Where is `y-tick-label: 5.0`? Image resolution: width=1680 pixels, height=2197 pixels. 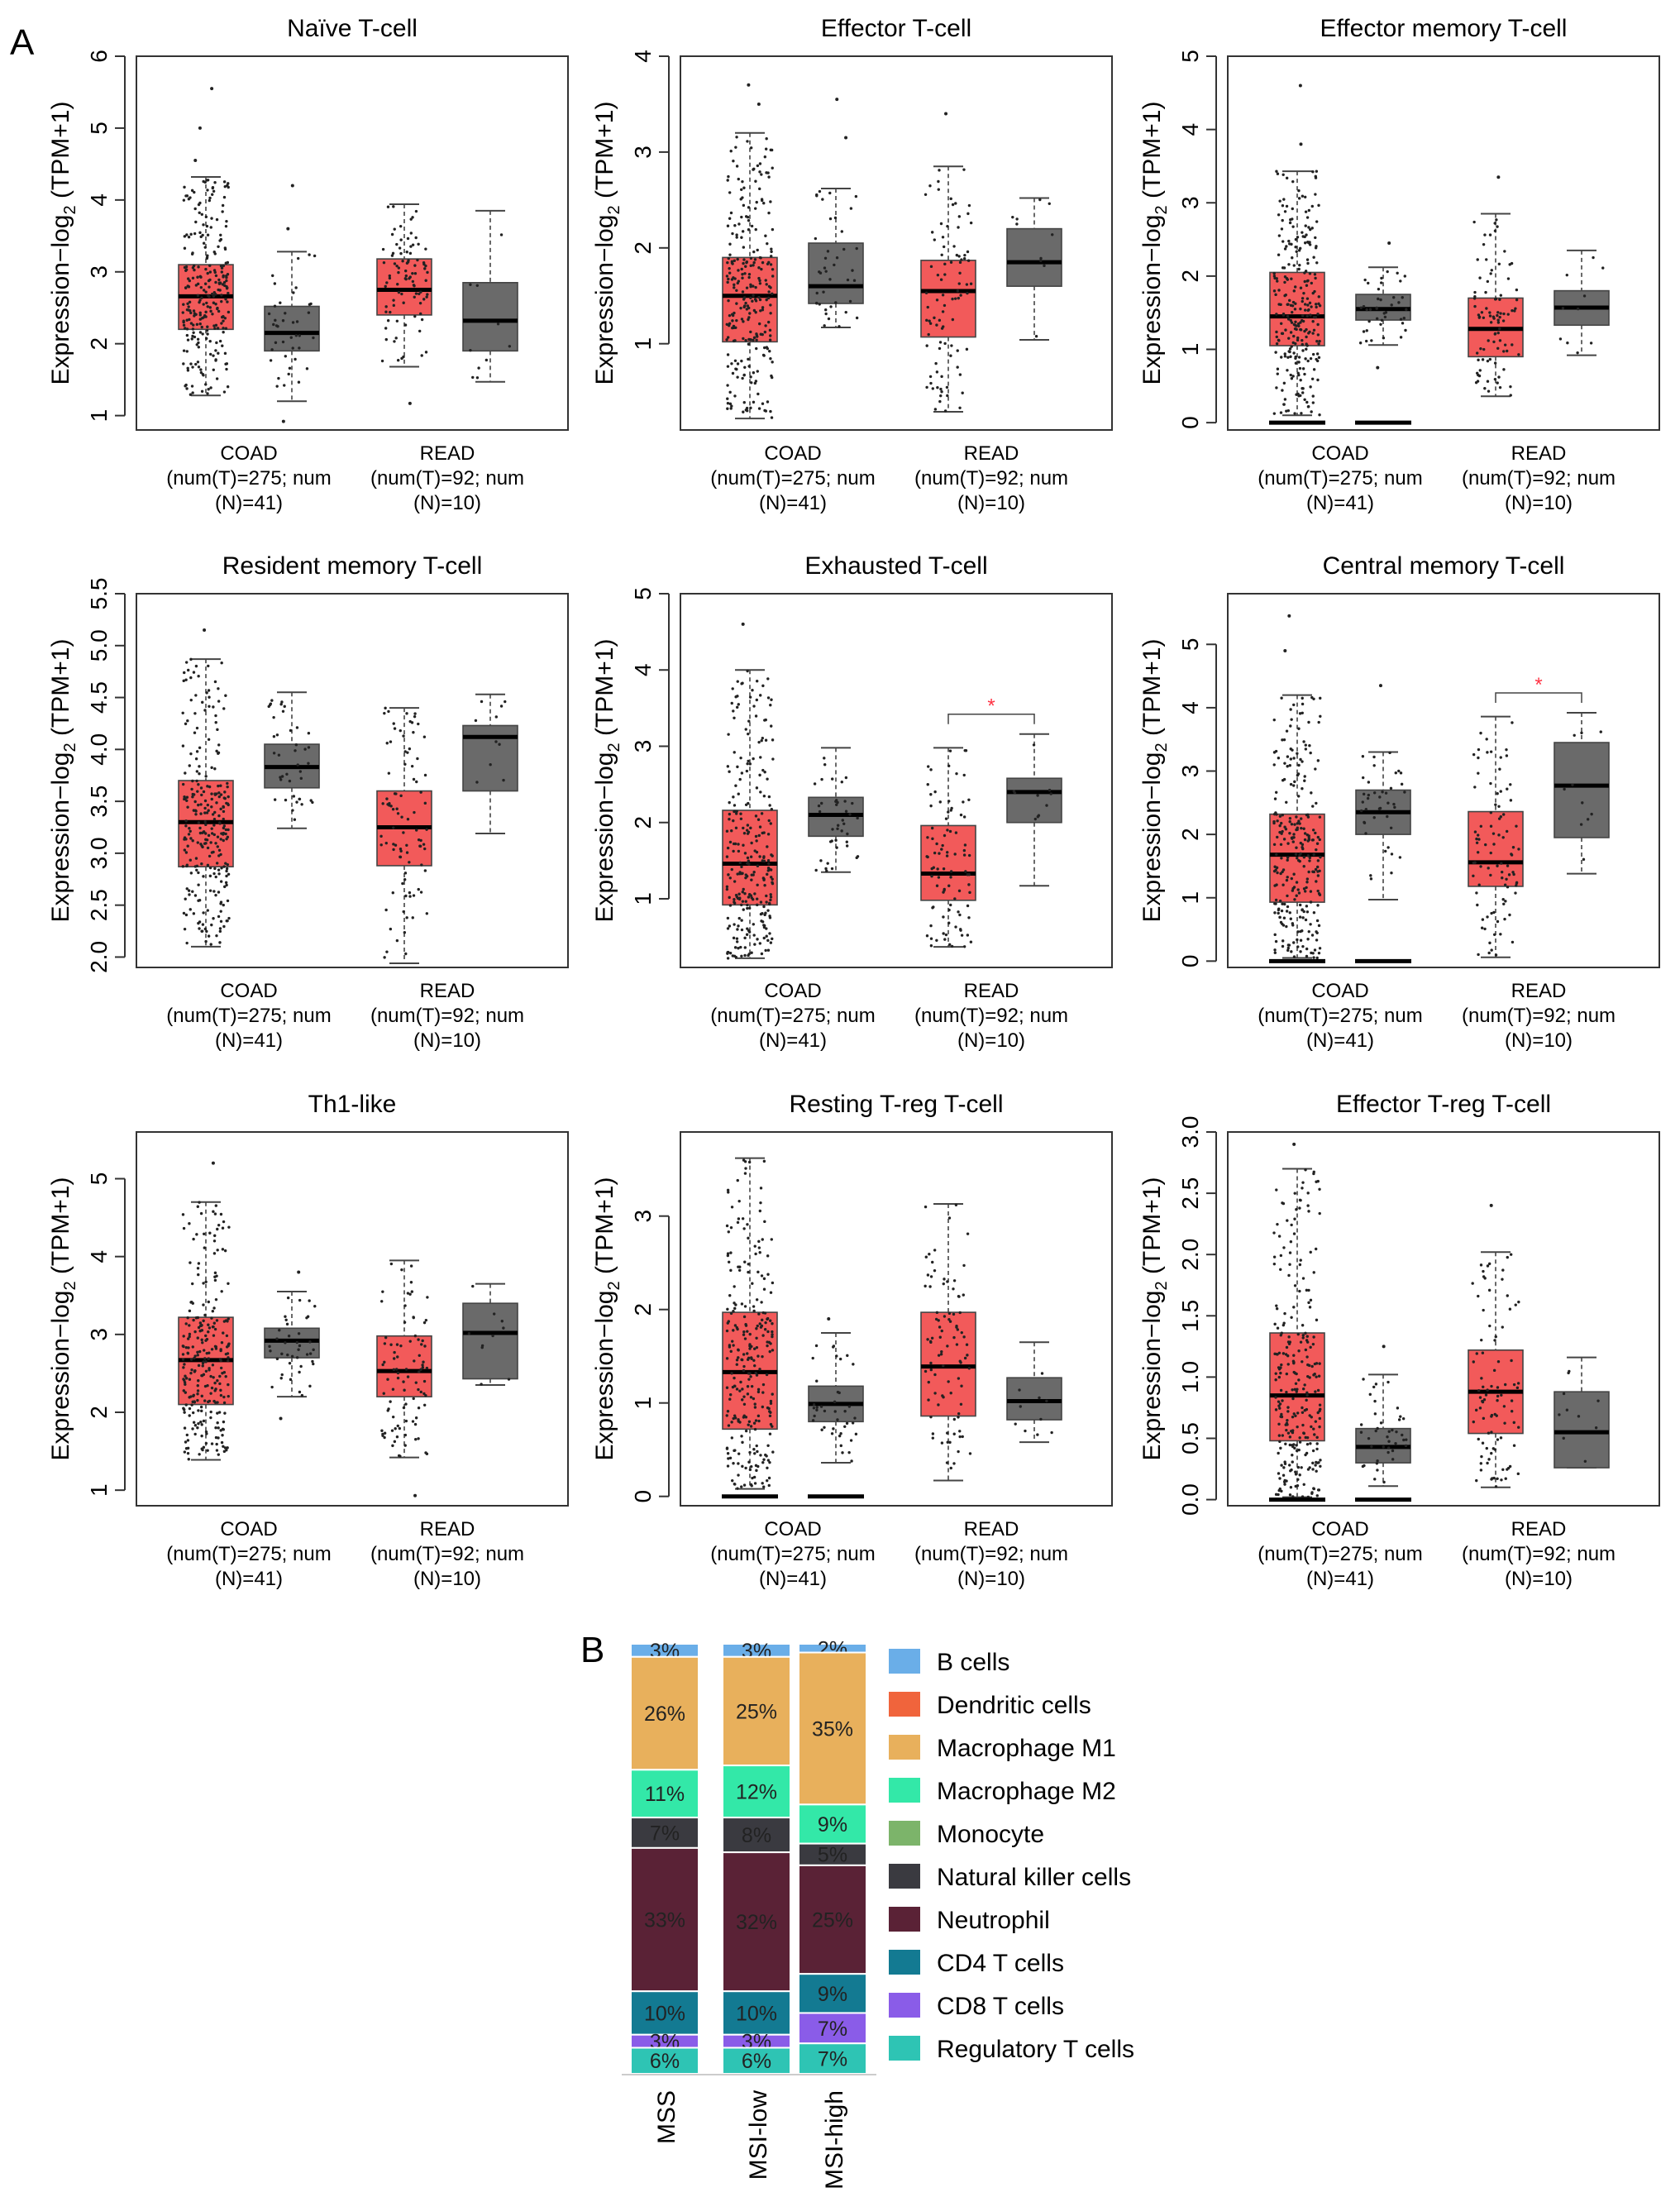
y-tick-label: 5.0 is located at coordinates (99, 645).